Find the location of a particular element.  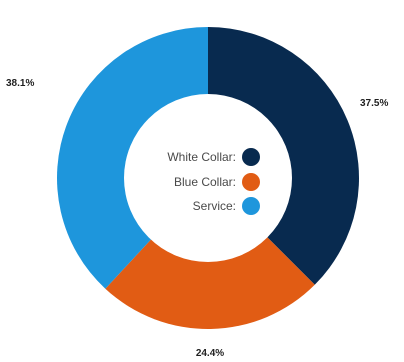

chart-legend: White Collar: Blue Collar: Service: is located at coordinates (213, 181).